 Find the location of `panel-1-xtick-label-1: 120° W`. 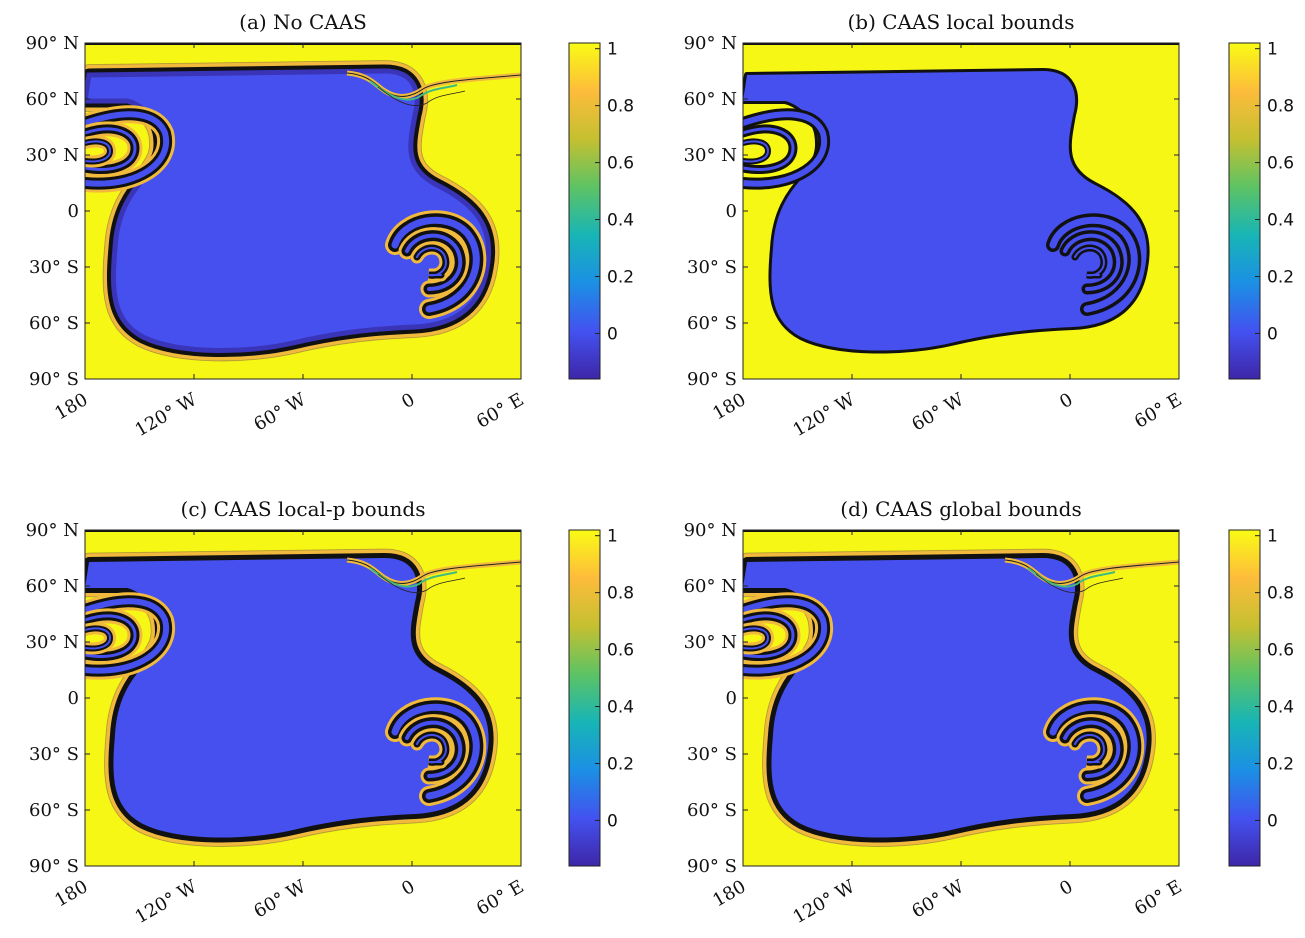

panel-1-xtick-label-1: 120° W is located at coordinates (165, 415).